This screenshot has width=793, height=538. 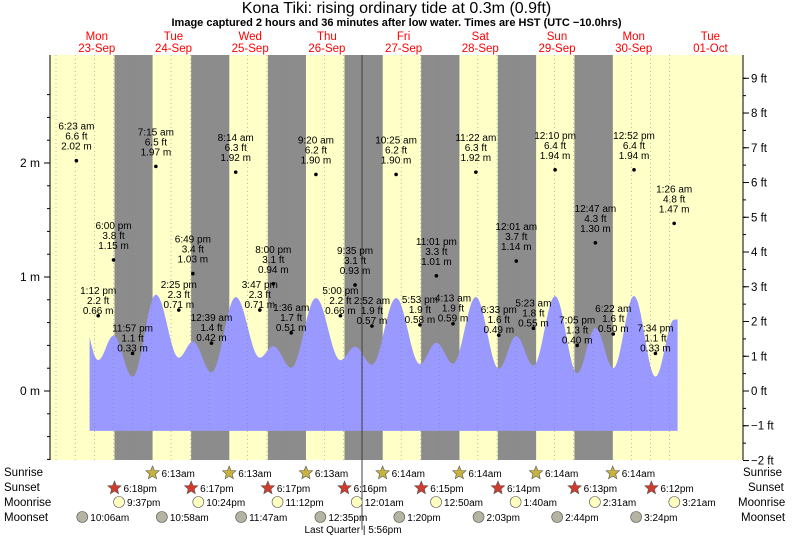 What do you see at coordinates (30, 163) in the screenshot?
I see `left-tick-label: 2 m` at bounding box center [30, 163].